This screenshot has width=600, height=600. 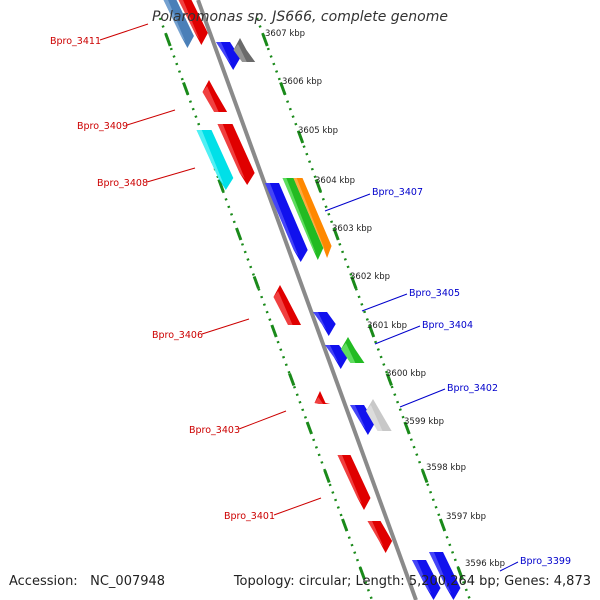 I want to click on gene-3408-shade, so click(x=210, y=157).